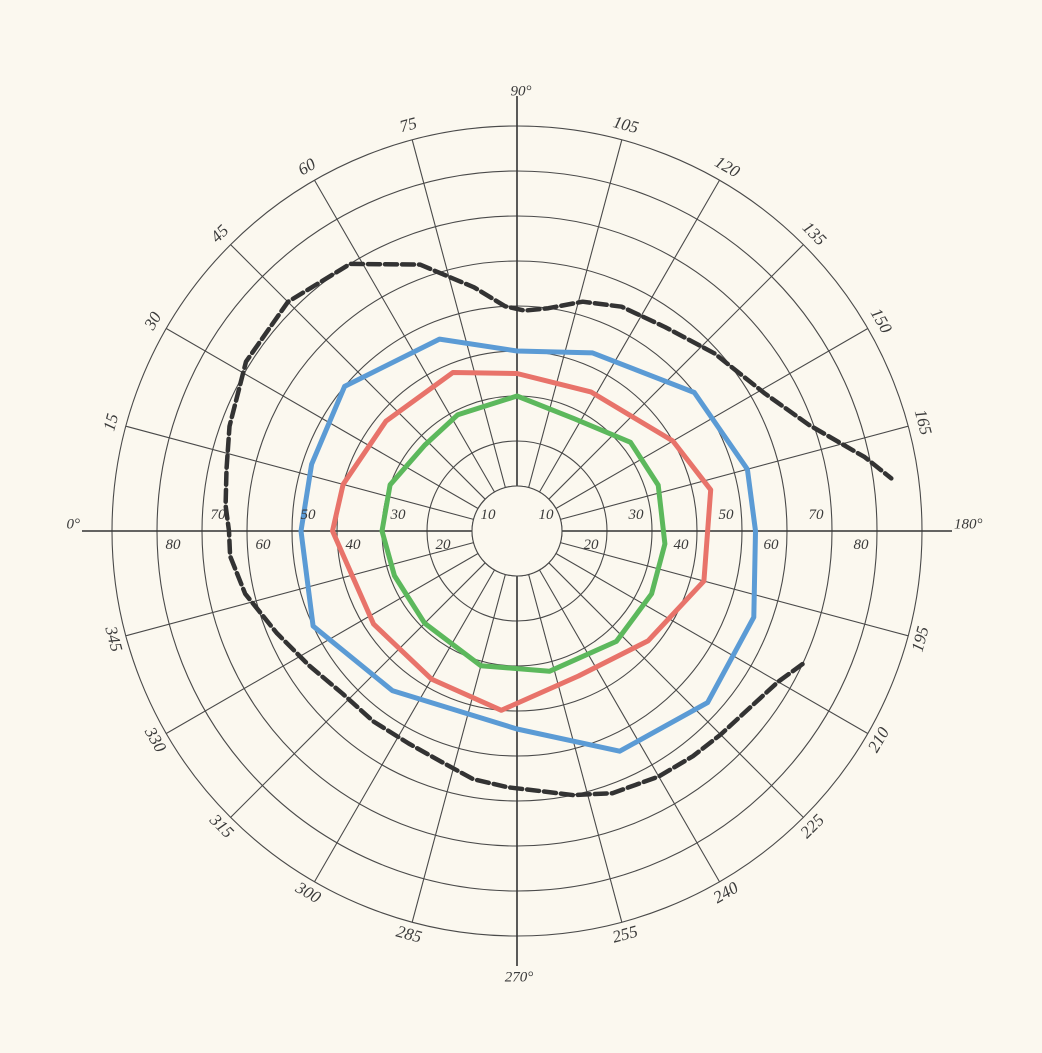 This screenshot has width=1042, height=1053. I want to click on angle-tick-label: 240, so click(726, 892).